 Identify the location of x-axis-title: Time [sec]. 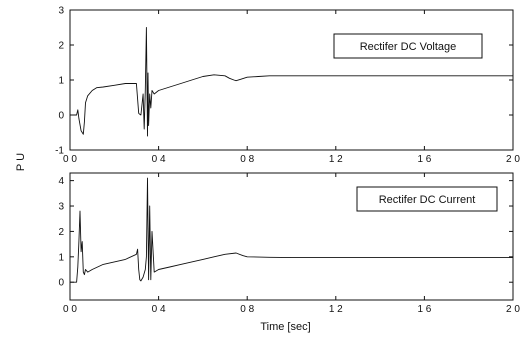
(285, 327).